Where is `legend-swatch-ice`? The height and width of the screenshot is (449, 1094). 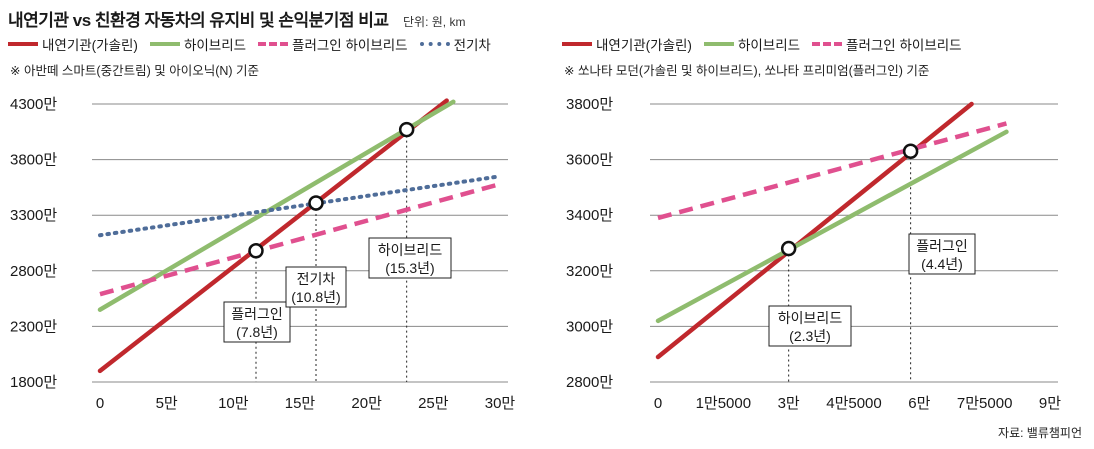
legend-swatch-ice is located at coordinates (23, 44).